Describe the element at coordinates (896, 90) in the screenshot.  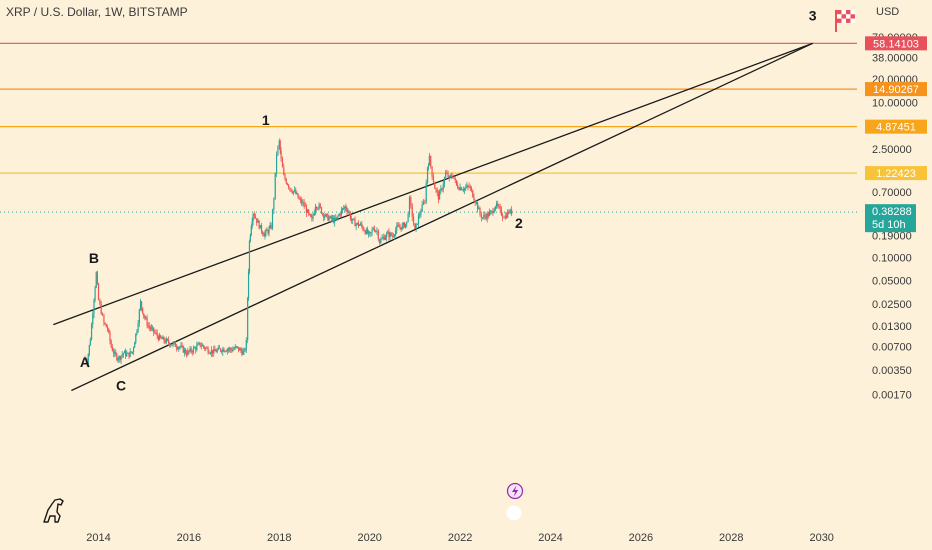
I see `level-badge-label: 14.90267` at that location.